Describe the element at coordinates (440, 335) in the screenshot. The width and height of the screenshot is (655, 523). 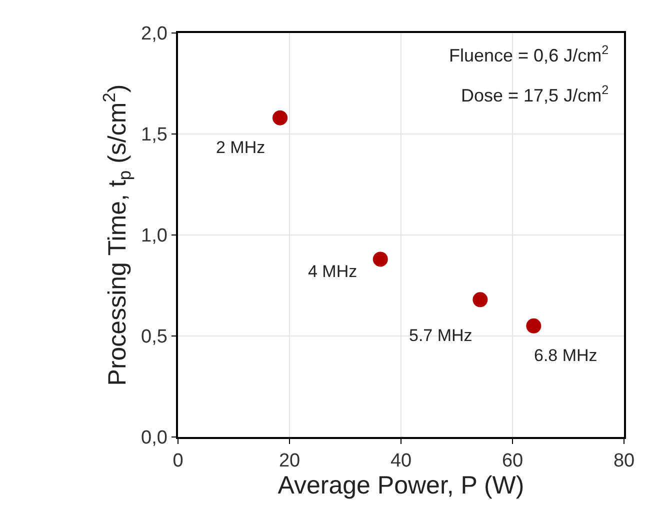
I see `annotation: 5.7 MHz` at that location.